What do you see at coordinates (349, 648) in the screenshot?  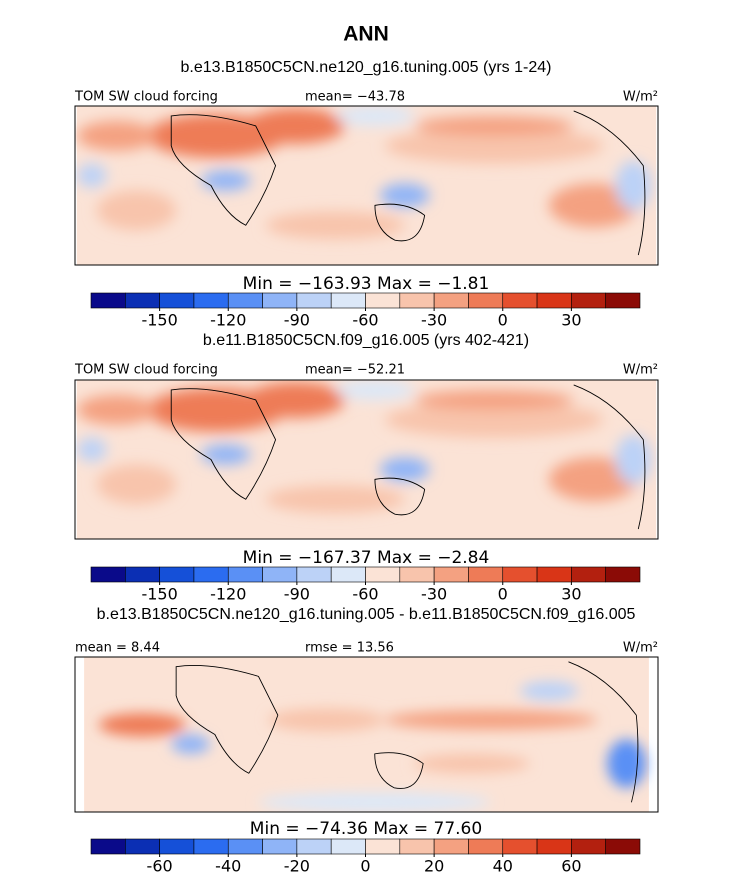 I see `center-label: rmse = 13.56` at bounding box center [349, 648].